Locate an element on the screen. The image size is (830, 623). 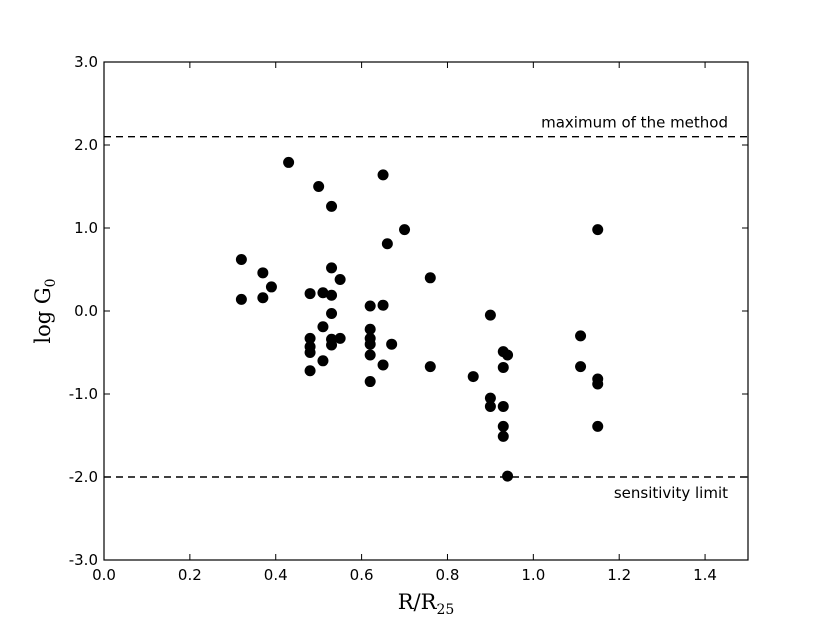
reference-line-label: maximum of the method is located at coordinates (634, 123).